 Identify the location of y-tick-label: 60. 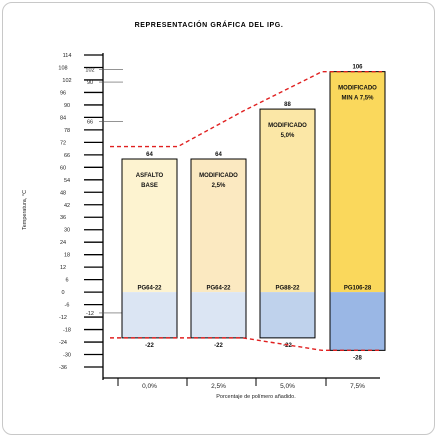
(63, 168).